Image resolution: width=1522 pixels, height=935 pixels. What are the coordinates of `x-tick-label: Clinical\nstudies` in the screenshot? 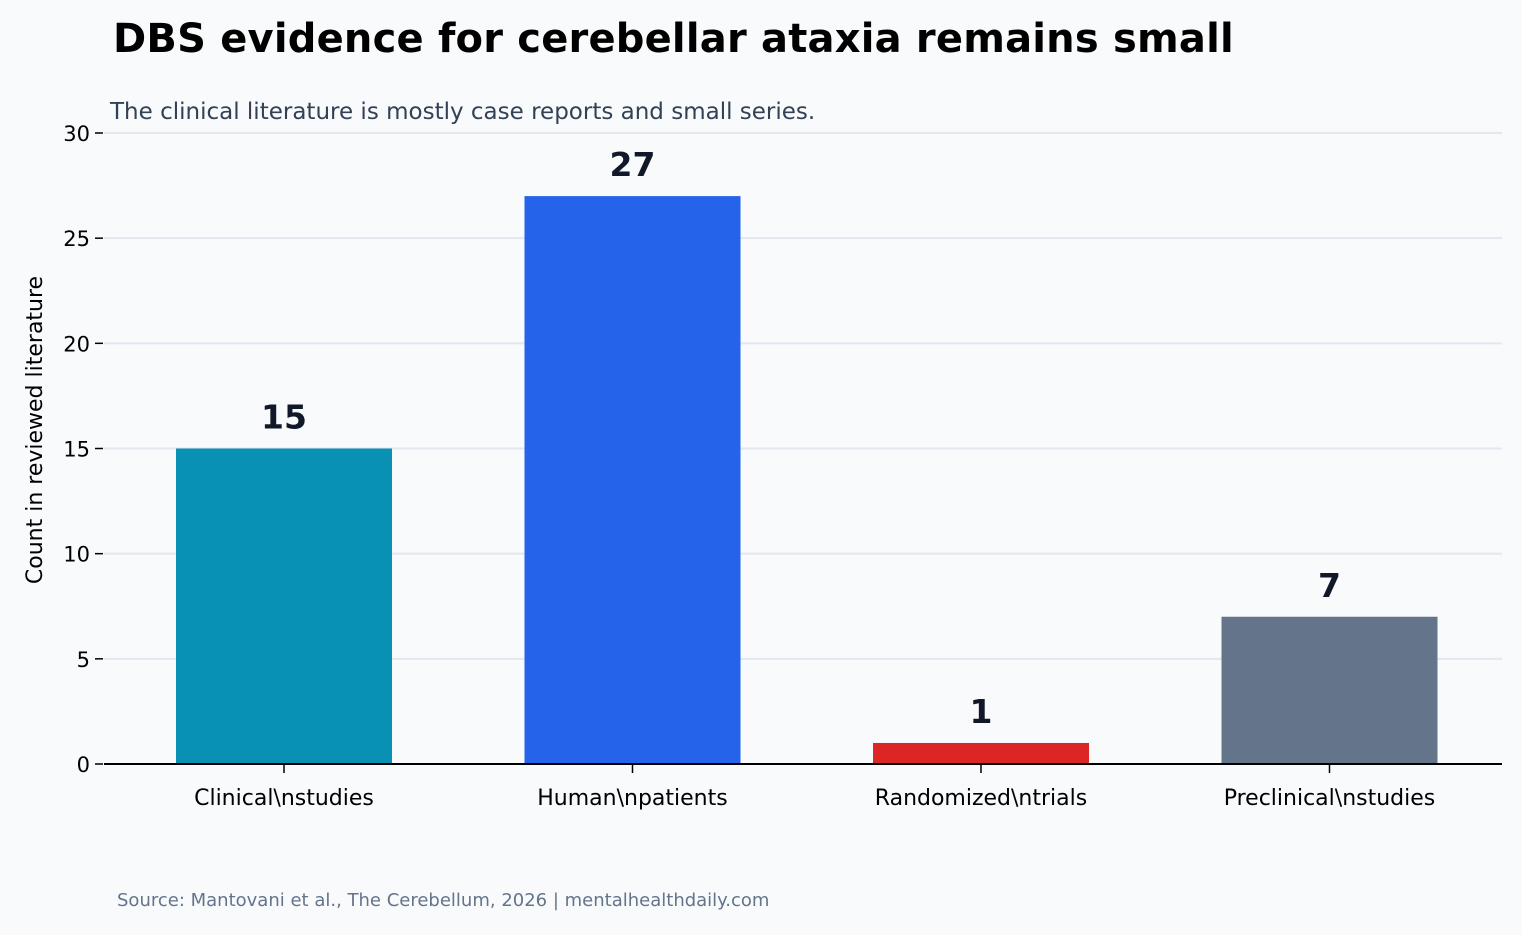 It's located at (284, 798).